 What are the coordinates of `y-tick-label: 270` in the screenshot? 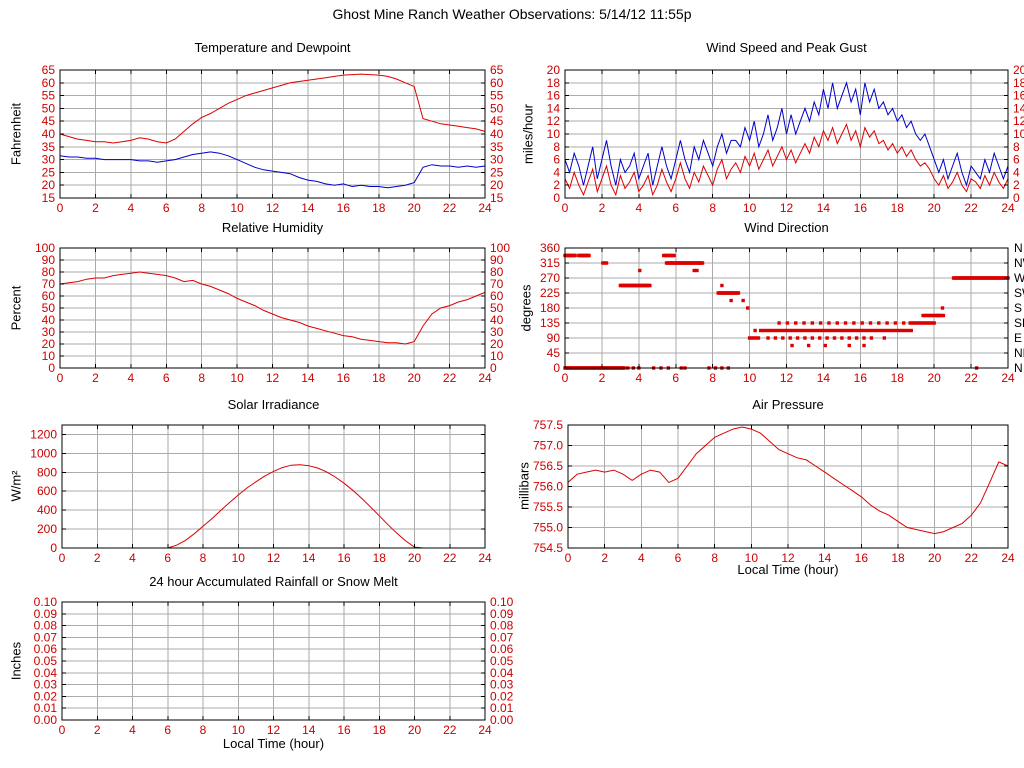 It's located at (550, 278).